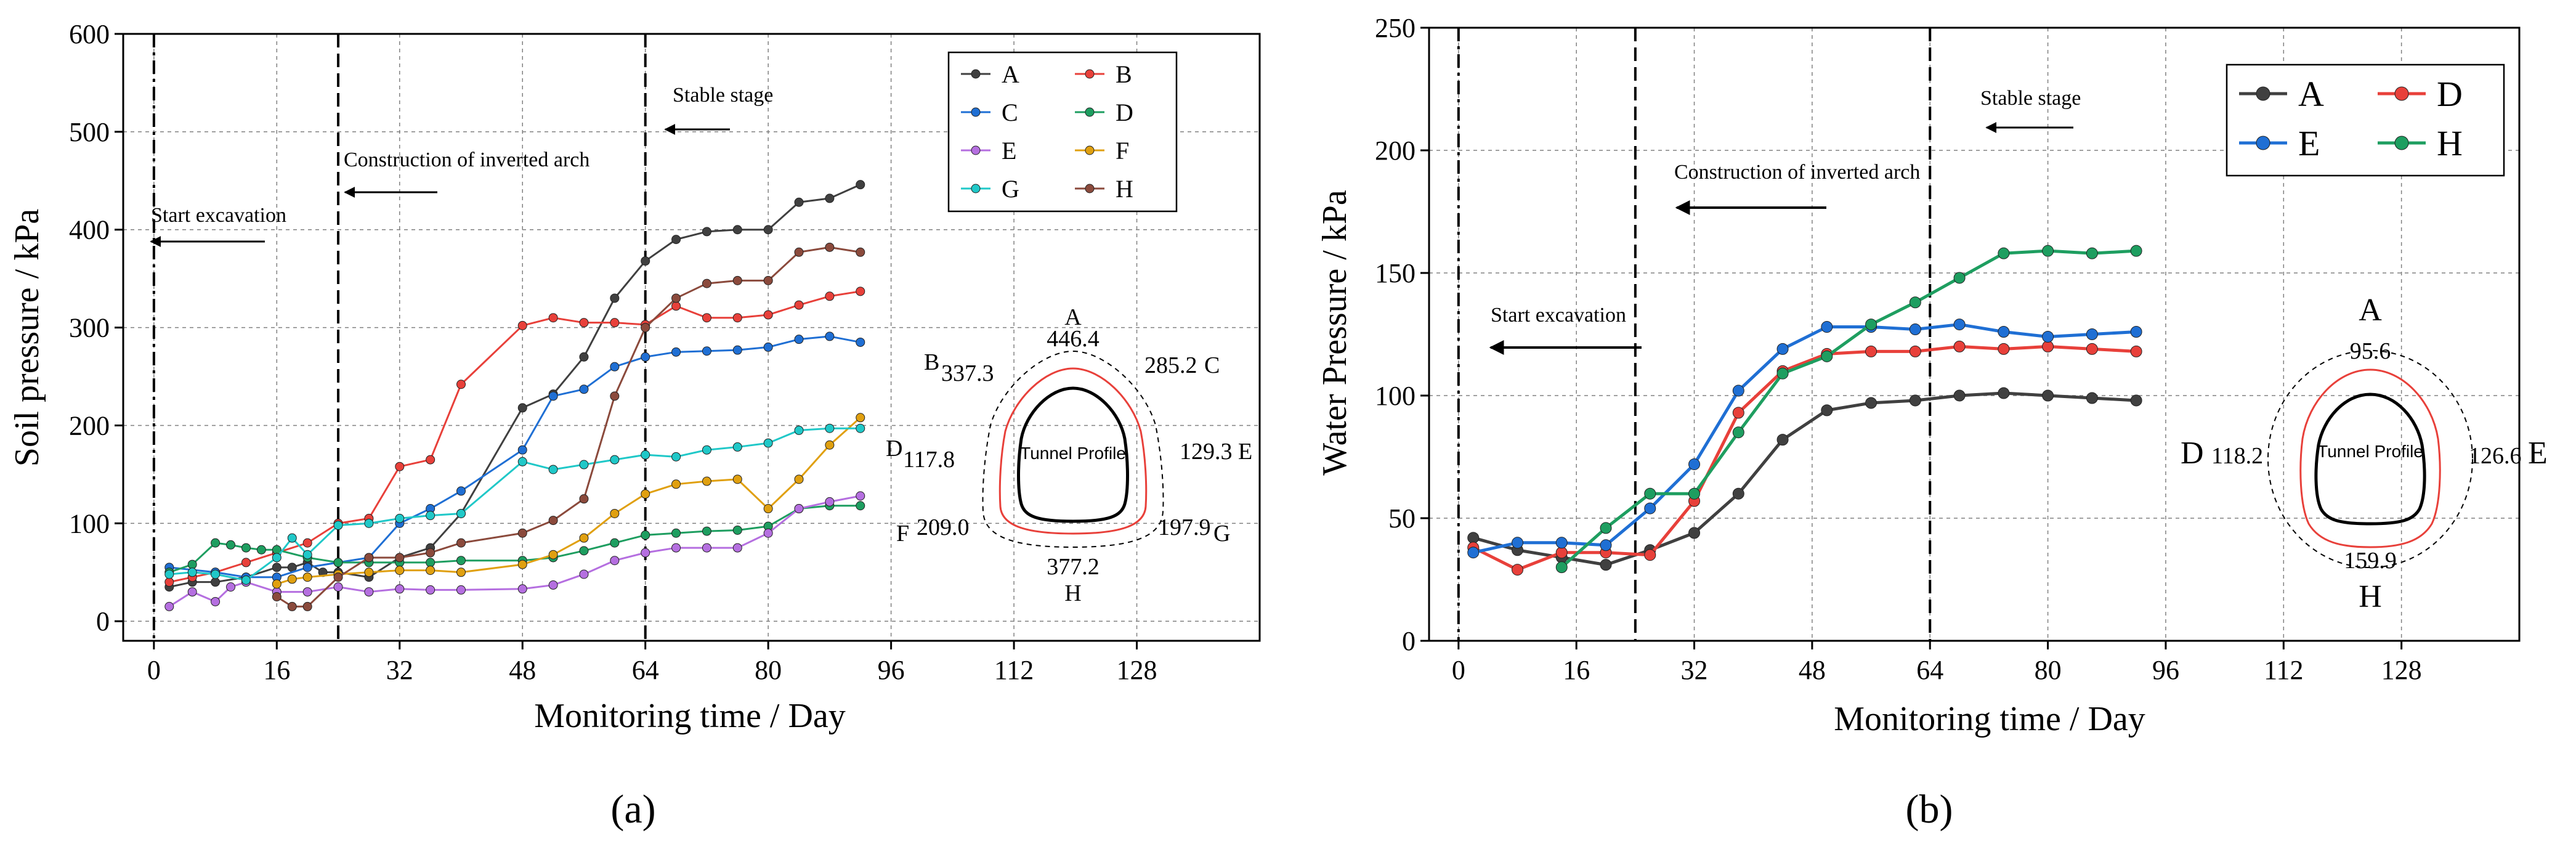 Image resolution: width=2576 pixels, height=854 pixels. Describe the element at coordinates (154, 670) in the screenshot. I see `x-tick-label: 0` at that location.